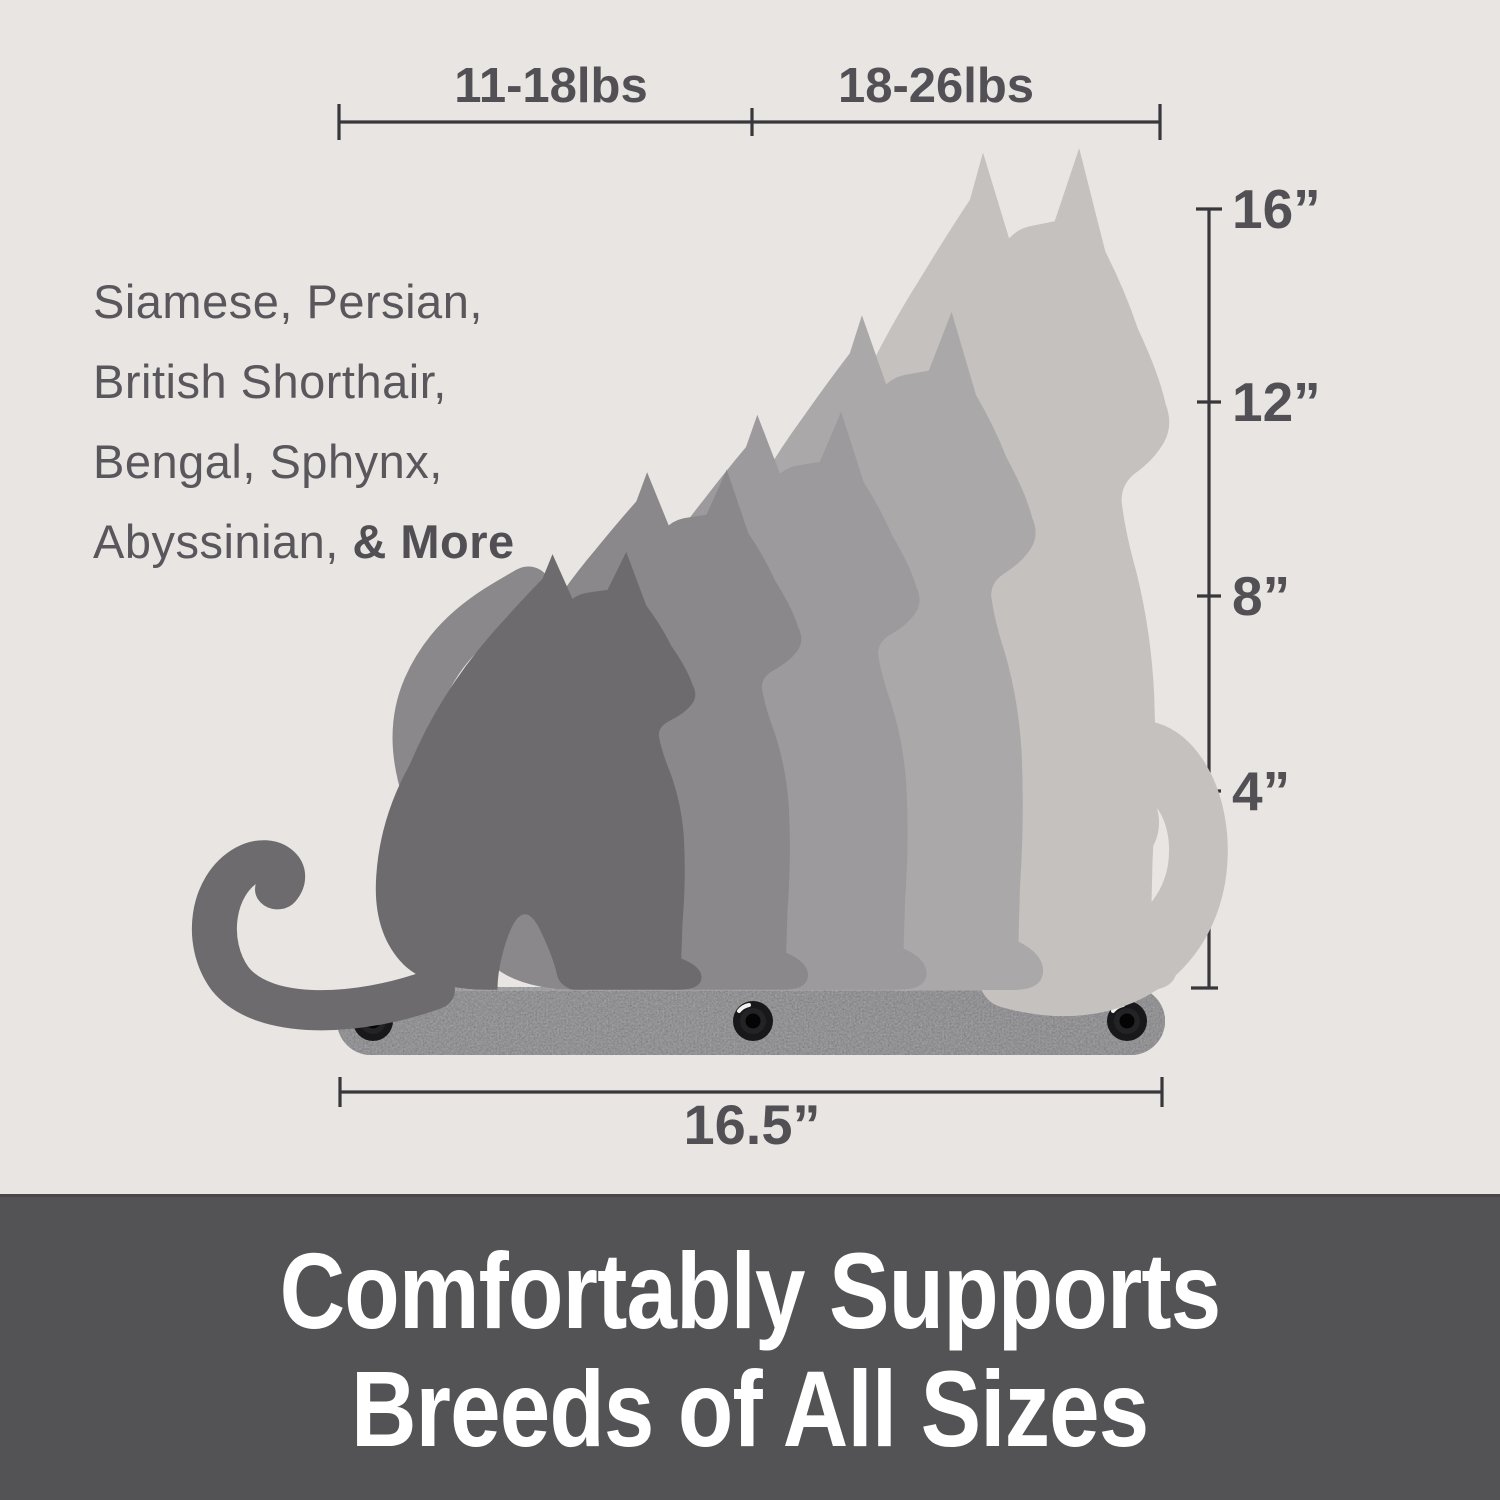 Image resolution: width=1500 pixels, height=1500 pixels. I want to click on weight-bracket-line, so click(749, 122).